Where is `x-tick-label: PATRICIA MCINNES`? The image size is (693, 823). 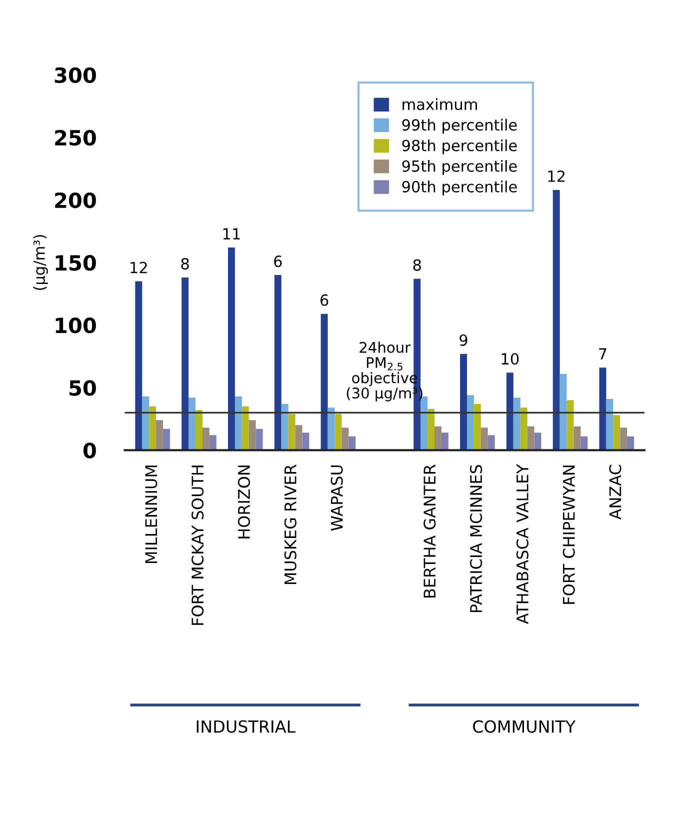 x-tick-label: PATRICIA MCINNES is located at coordinates (476, 538).